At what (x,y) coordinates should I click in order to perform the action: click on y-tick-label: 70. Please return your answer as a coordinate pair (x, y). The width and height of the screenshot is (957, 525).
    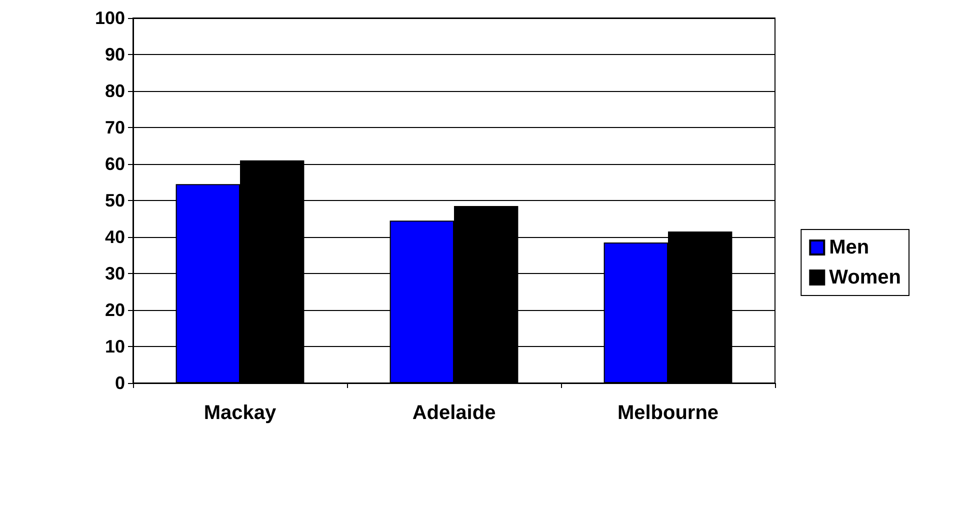
    Looking at the image, I should click on (114, 128).